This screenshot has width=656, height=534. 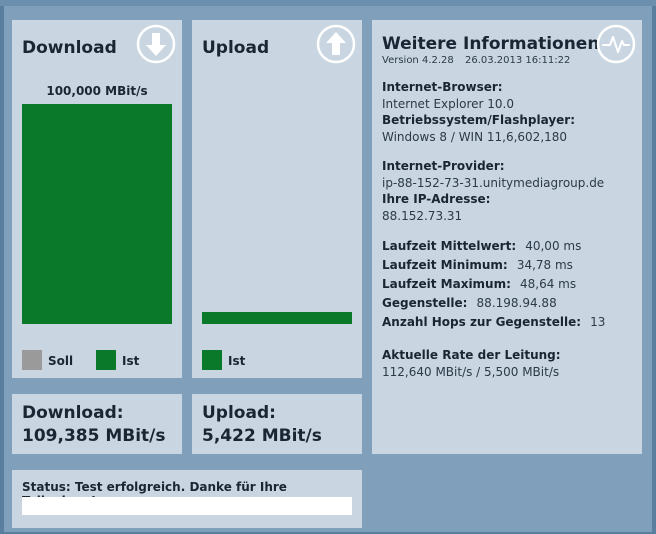 I want to click on upload-result-panel: Upload: 5,422 MBit/s, so click(x=277, y=424).